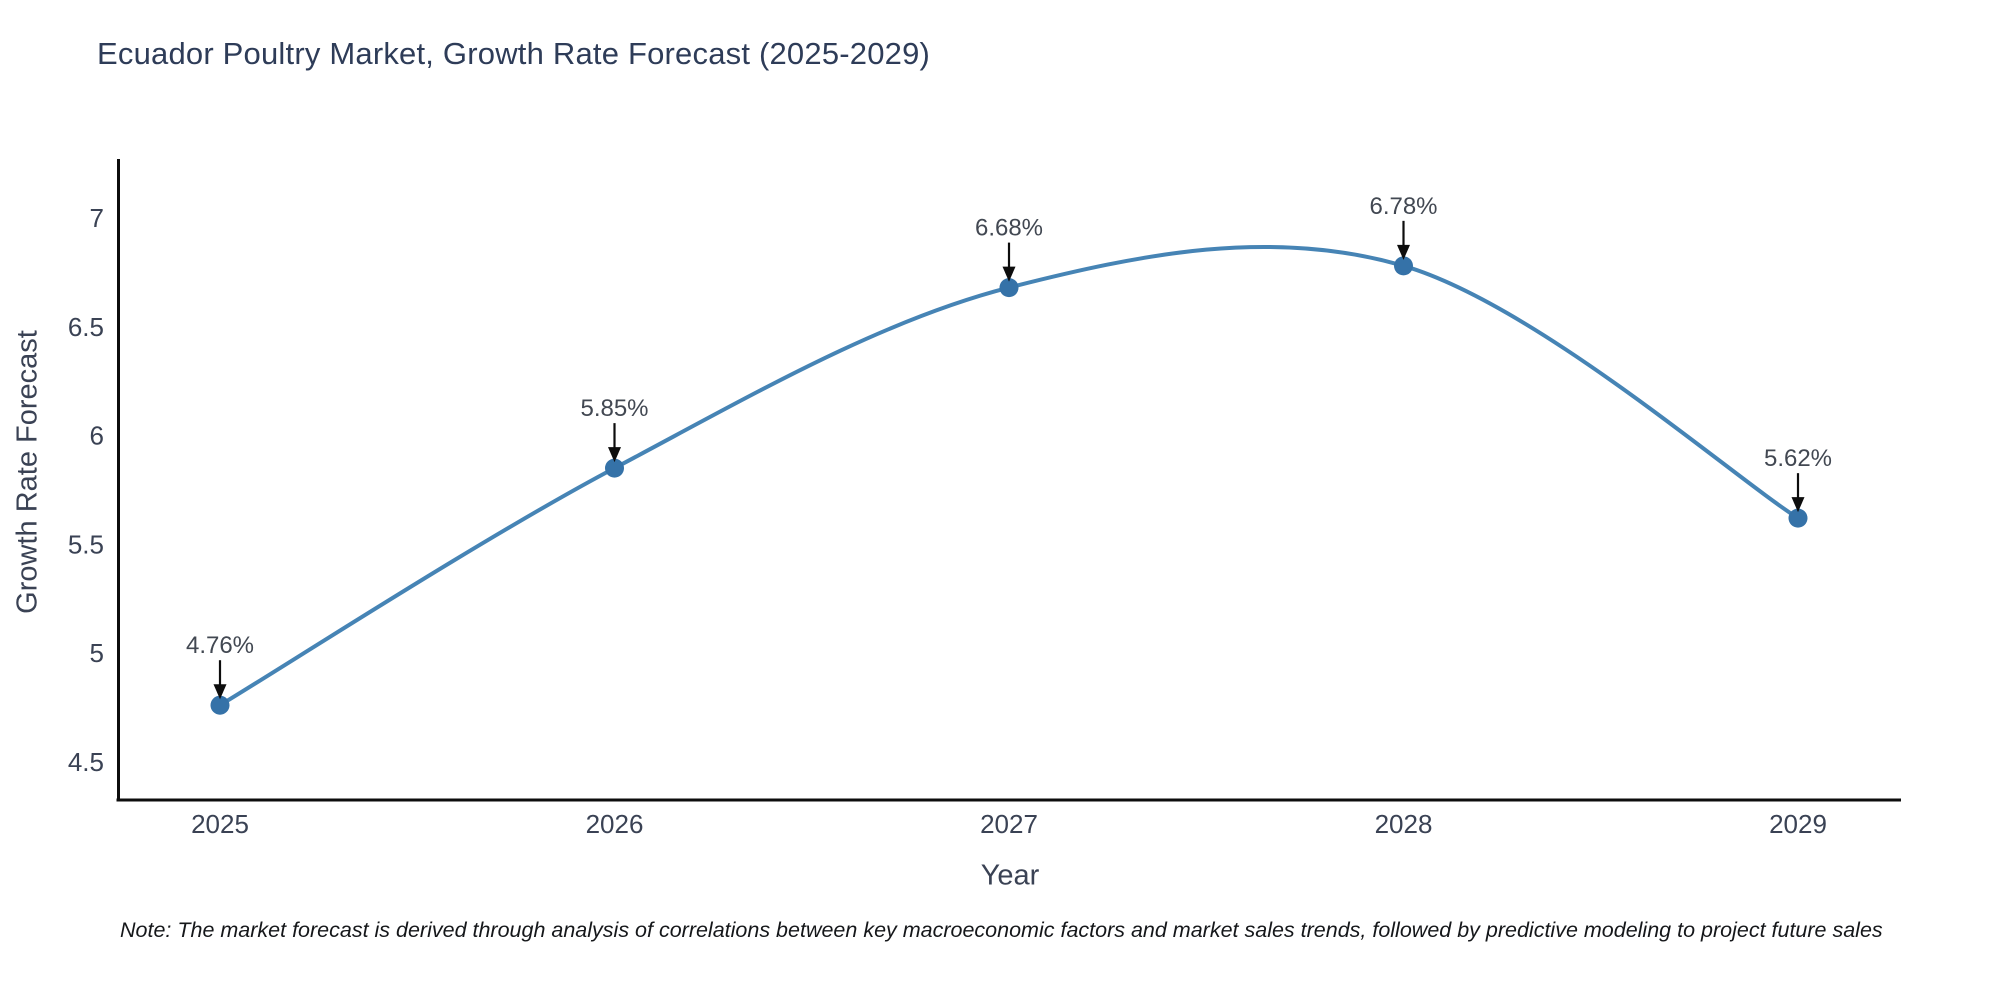 The height and width of the screenshot is (1000, 2000). Describe the element at coordinates (1798, 458) in the screenshot. I see `data-point-label: 5.62%` at that location.